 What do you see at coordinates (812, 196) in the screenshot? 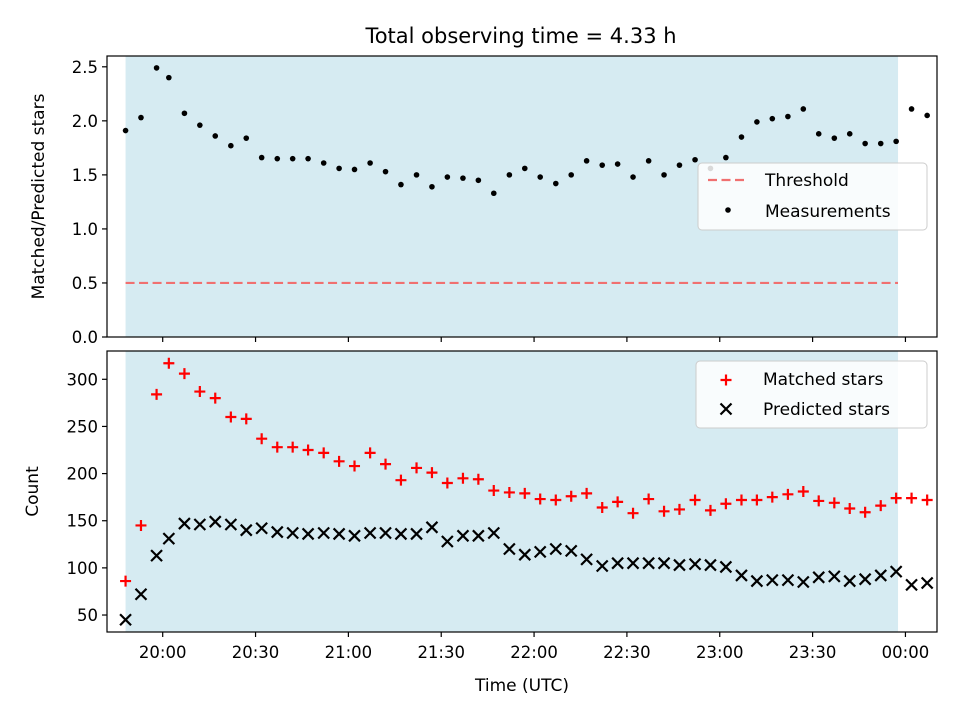
I see `top-legend: Threshold Measurements` at bounding box center [812, 196].